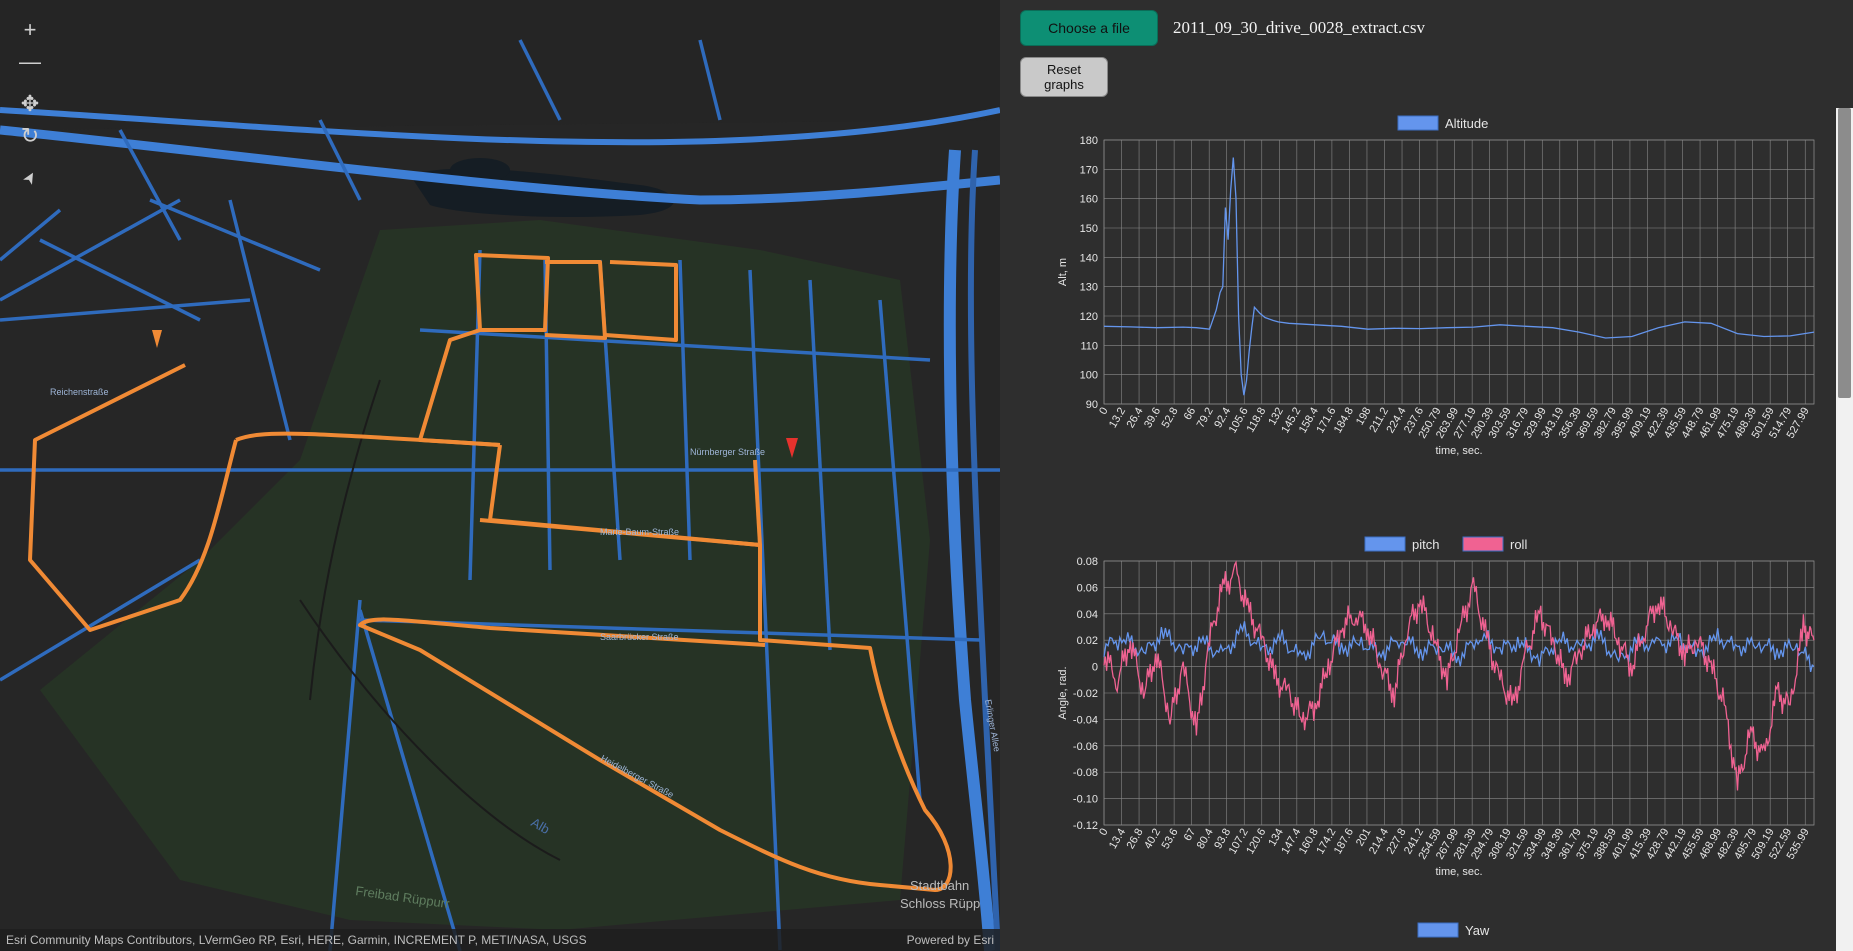 The width and height of the screenshot is (1853, 951). I want to click on y-tick-label: 160, so click(1089, 200).